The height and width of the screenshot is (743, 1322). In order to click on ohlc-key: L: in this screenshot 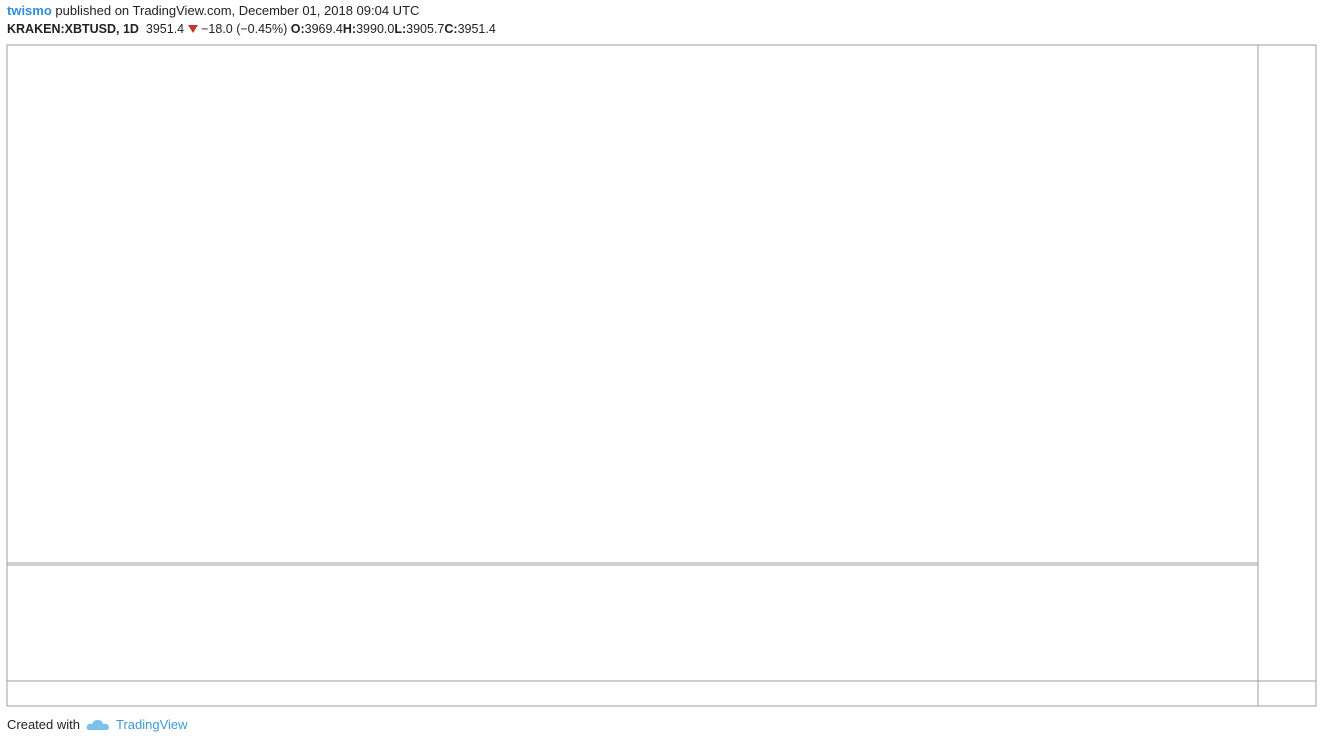, I will do `click(400, 29)`.